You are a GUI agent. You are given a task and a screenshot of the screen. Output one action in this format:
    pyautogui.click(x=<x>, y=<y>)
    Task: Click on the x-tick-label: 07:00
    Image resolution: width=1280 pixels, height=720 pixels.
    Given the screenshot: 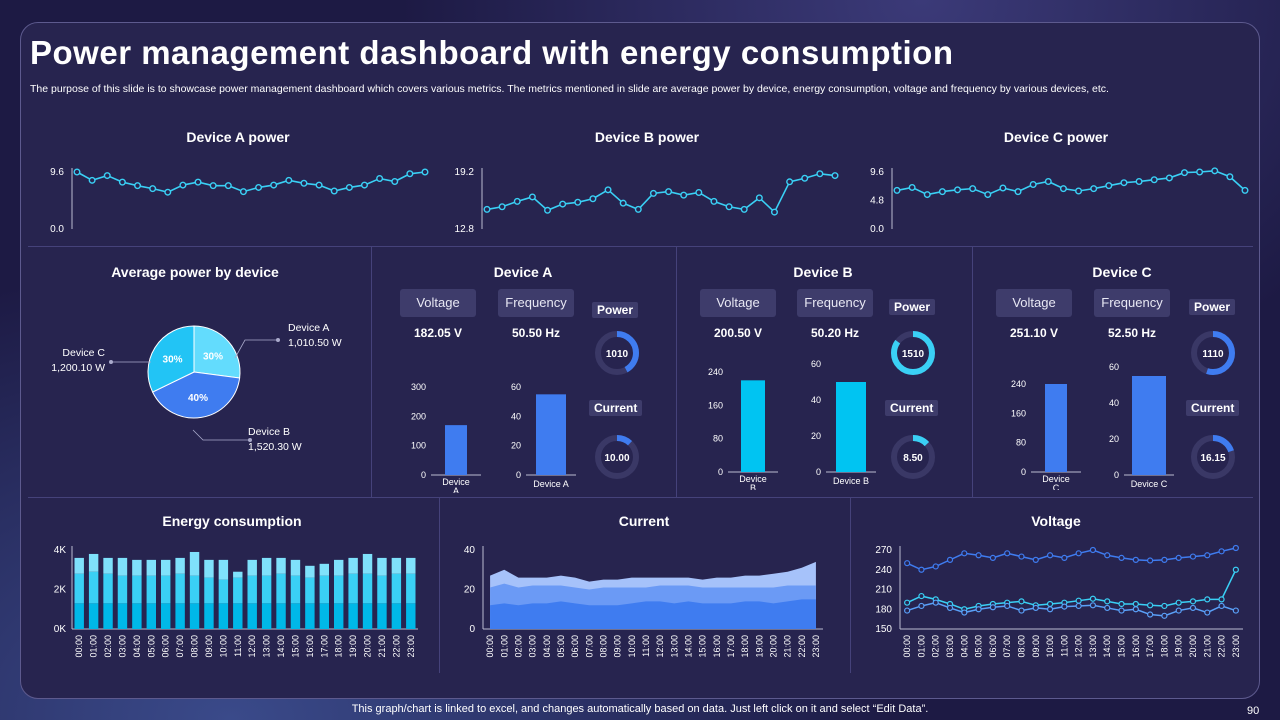 What is the action you would take?
    pyautogui.click(x=1007, y=646)
    